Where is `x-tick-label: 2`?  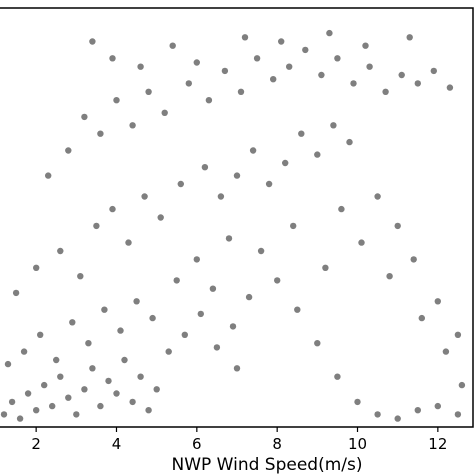
x-tick-label: 2 is located at coordinates (36, 444).